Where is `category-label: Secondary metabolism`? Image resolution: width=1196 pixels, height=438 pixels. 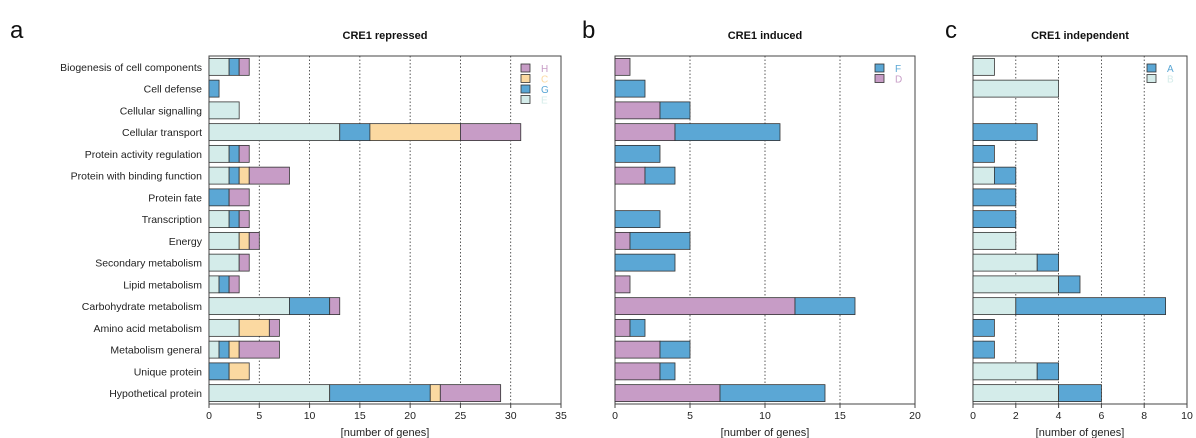
category-label: Secondary metabolism is located at coordinates (148, 264).